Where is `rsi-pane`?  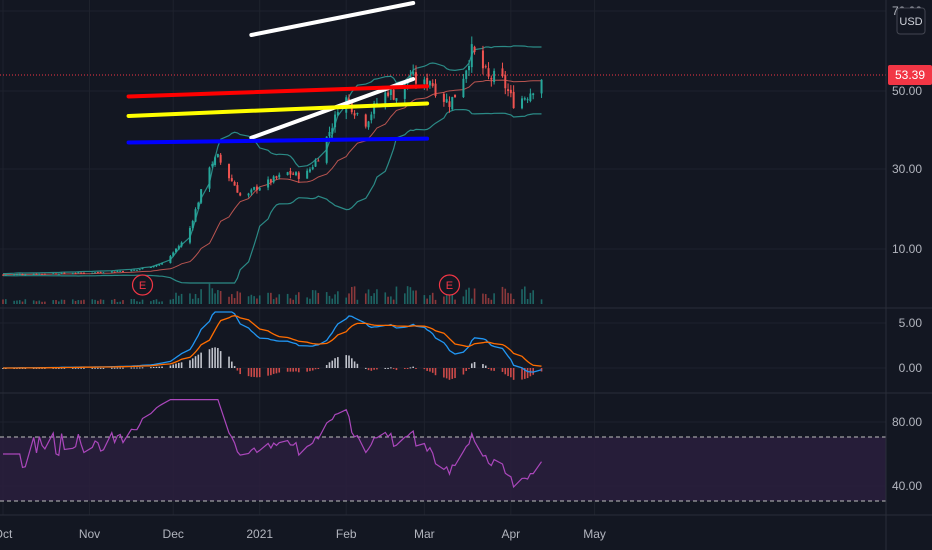
rsi-pane is located at coordinates (272, 444).